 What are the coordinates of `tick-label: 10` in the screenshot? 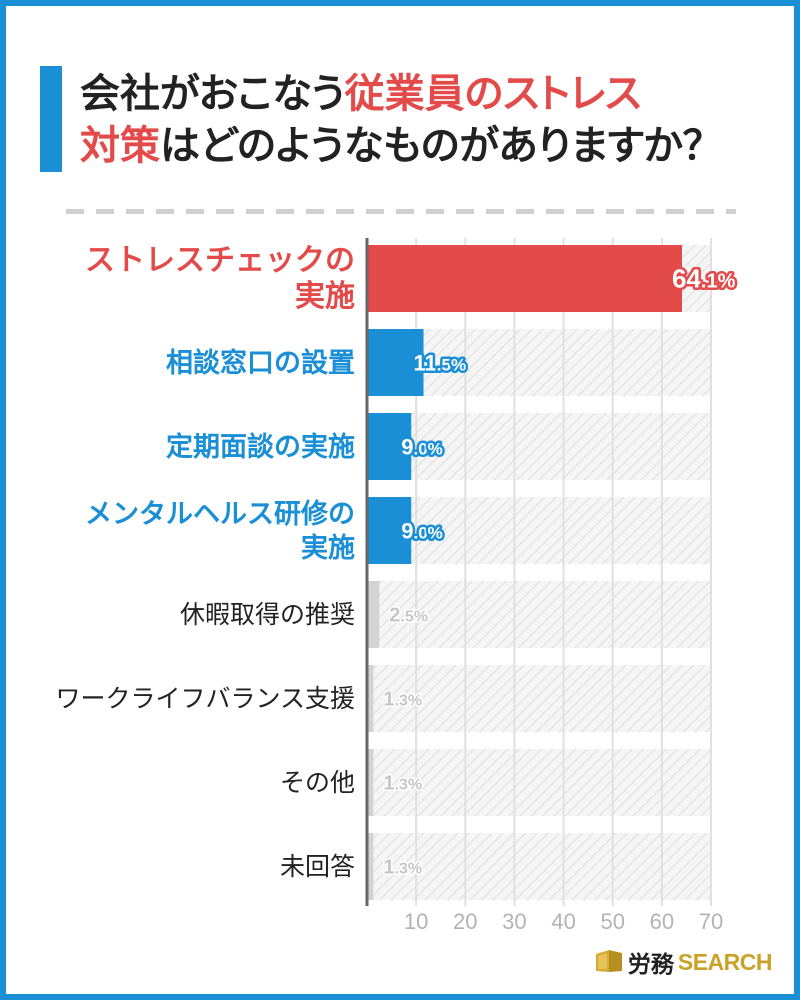 It's located at (416, 921).